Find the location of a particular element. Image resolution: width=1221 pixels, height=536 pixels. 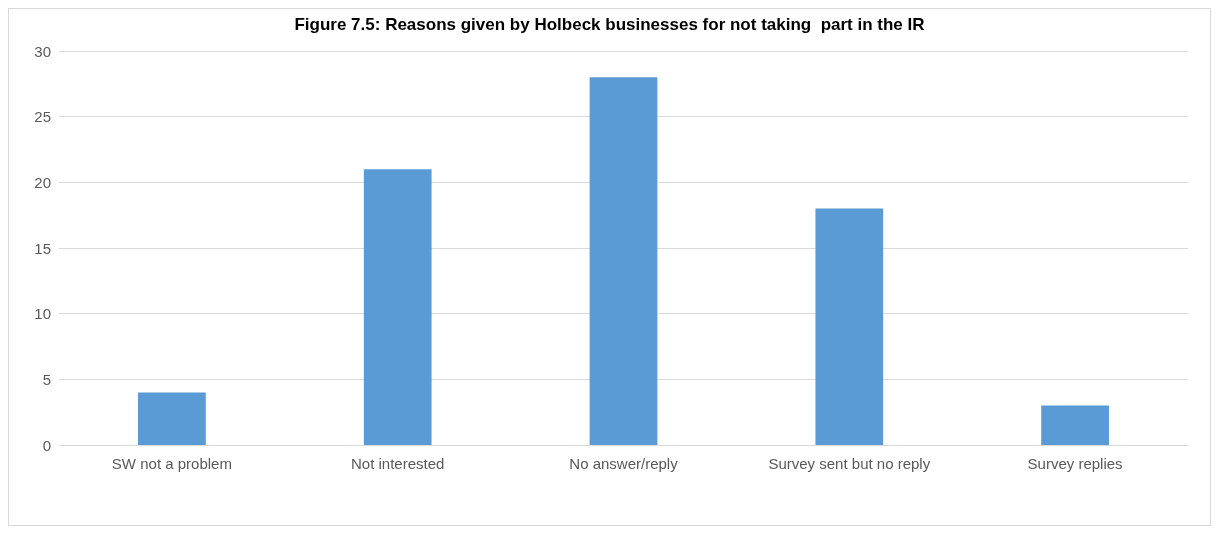

y-tick-label: 30 is located at coordinates (42, 51).